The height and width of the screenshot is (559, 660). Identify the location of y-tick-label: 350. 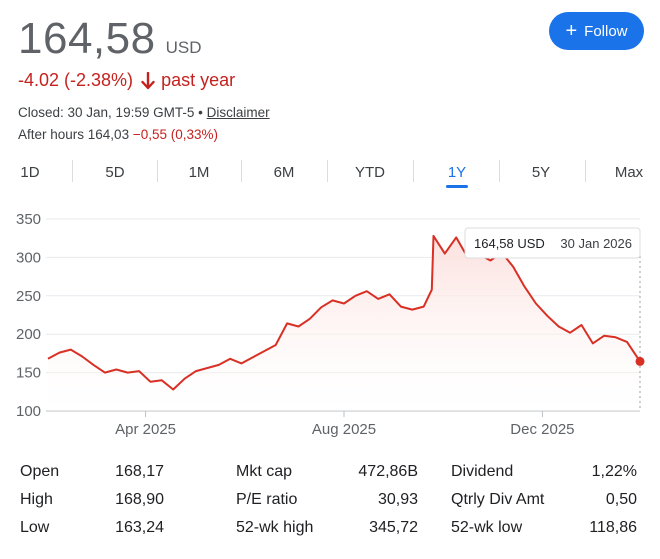
(28, 219).